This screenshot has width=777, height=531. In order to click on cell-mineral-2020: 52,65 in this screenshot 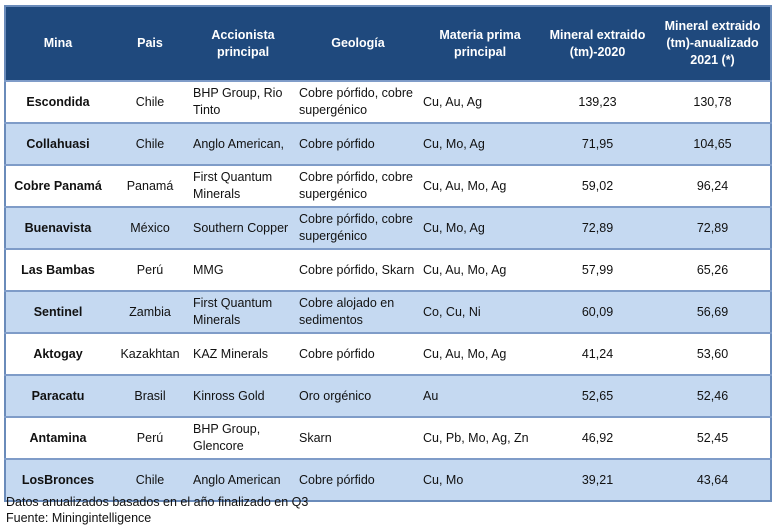, I will do `click(597, 395)`.